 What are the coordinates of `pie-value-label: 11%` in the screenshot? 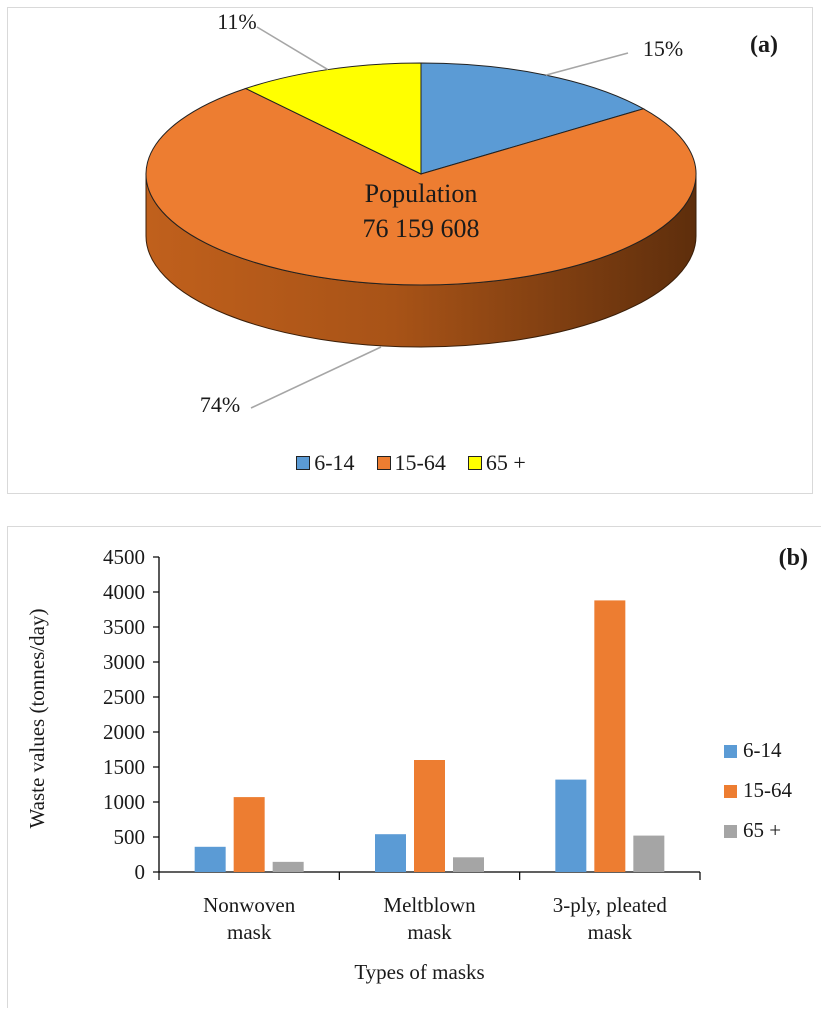 It's located at (237, 21).